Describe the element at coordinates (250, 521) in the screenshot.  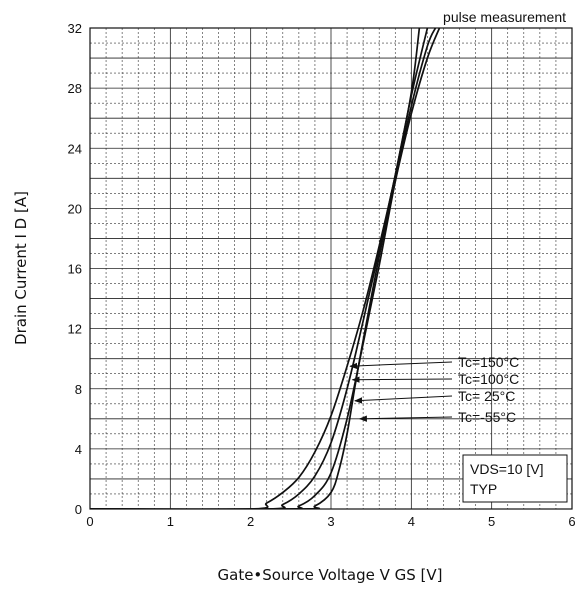
I see `x-tick-label: 2` at that location.